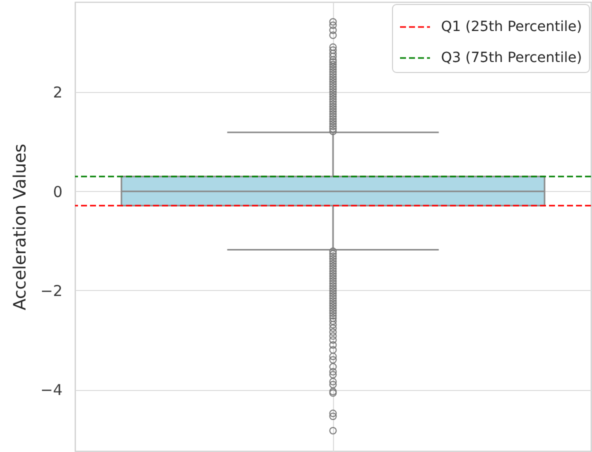 This screenshot has height=452, width=592. What do you see at coordinates (20, 227) in the screenshot?
I see `y-axis-title: Acceleration Values` at bounding box center [20, 227].